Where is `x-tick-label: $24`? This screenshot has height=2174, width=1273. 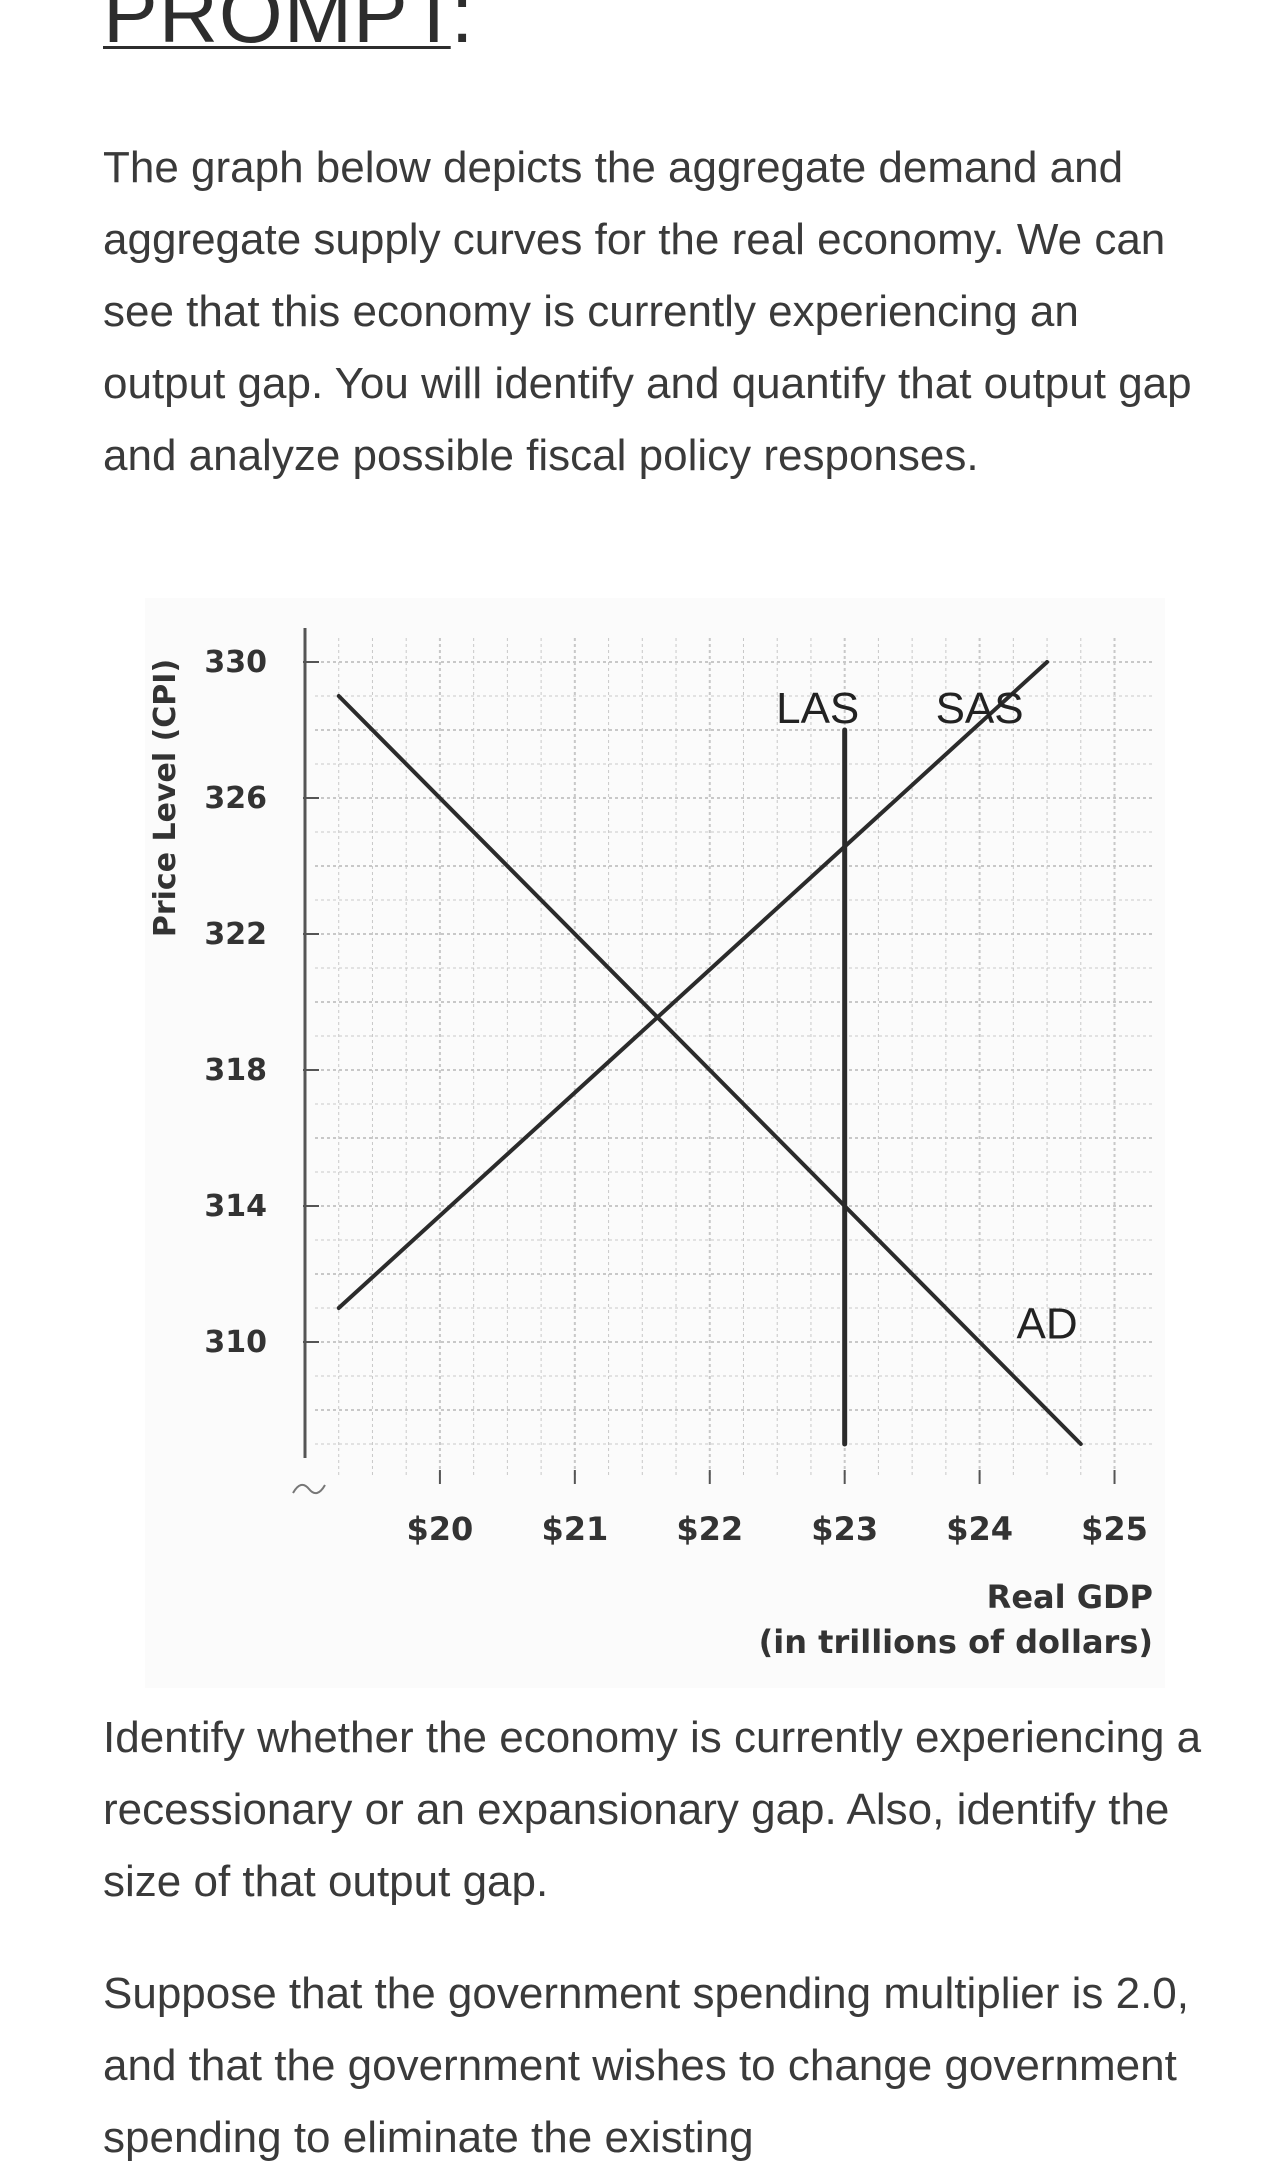
x-tick-label: $24 is located at coordinates (979, 1529).